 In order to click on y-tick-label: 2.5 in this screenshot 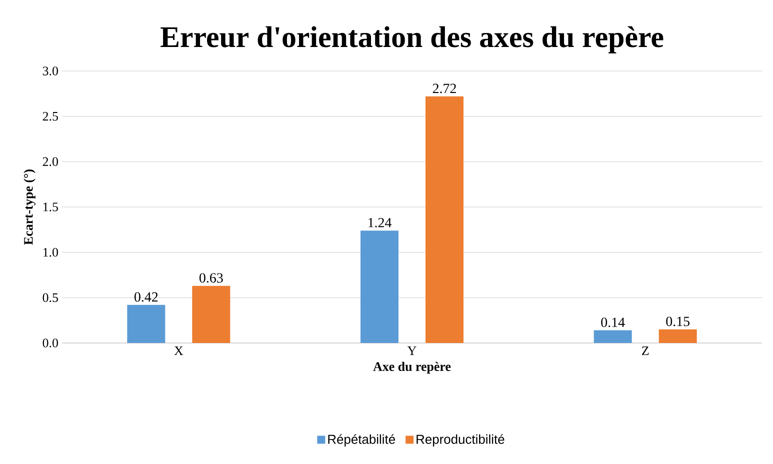, I will do `click(50, 116)`.